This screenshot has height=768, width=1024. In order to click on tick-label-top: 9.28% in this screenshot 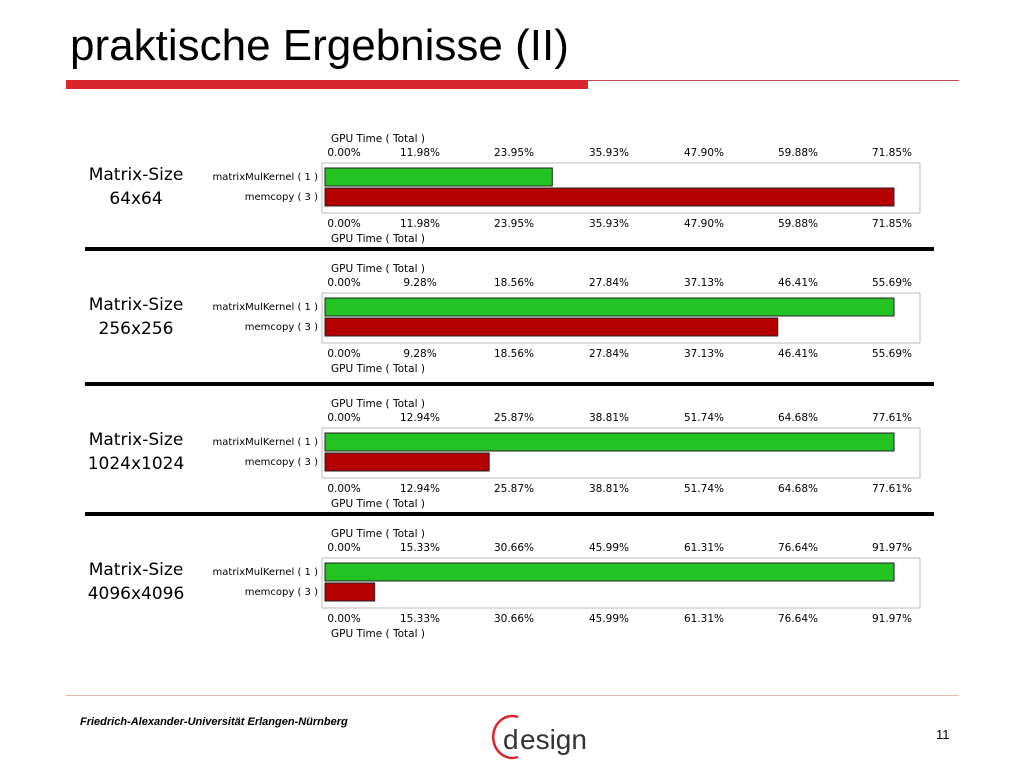, I will do `click(419, 283)`.